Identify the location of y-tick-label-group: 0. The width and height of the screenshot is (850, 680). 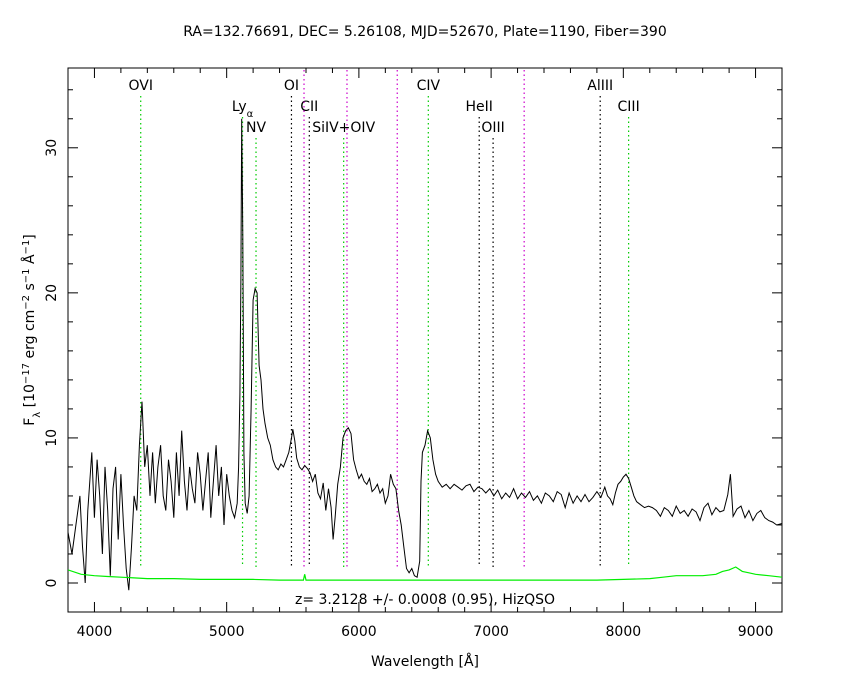
(52, 583).